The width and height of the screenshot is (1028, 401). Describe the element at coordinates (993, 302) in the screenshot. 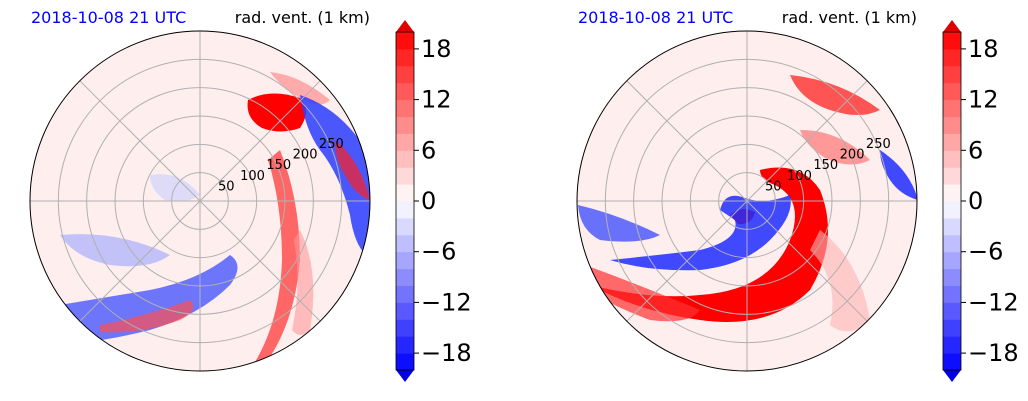

I see `colorbar-tick-label: −12` at that location.